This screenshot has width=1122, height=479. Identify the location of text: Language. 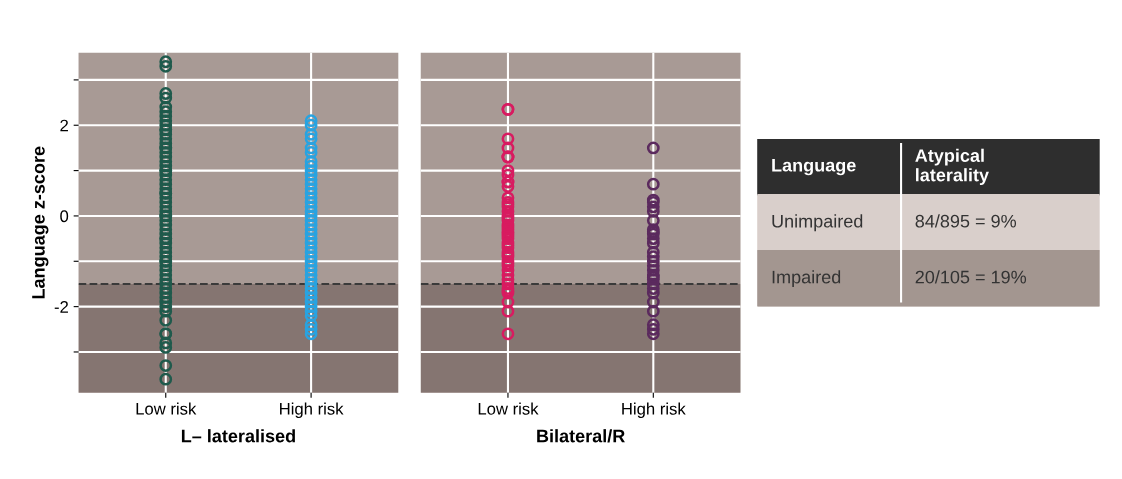
(814, 167).